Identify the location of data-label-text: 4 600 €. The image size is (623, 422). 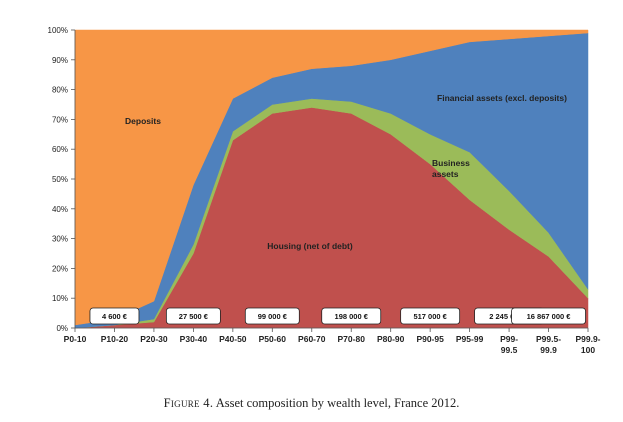
(115, 316).